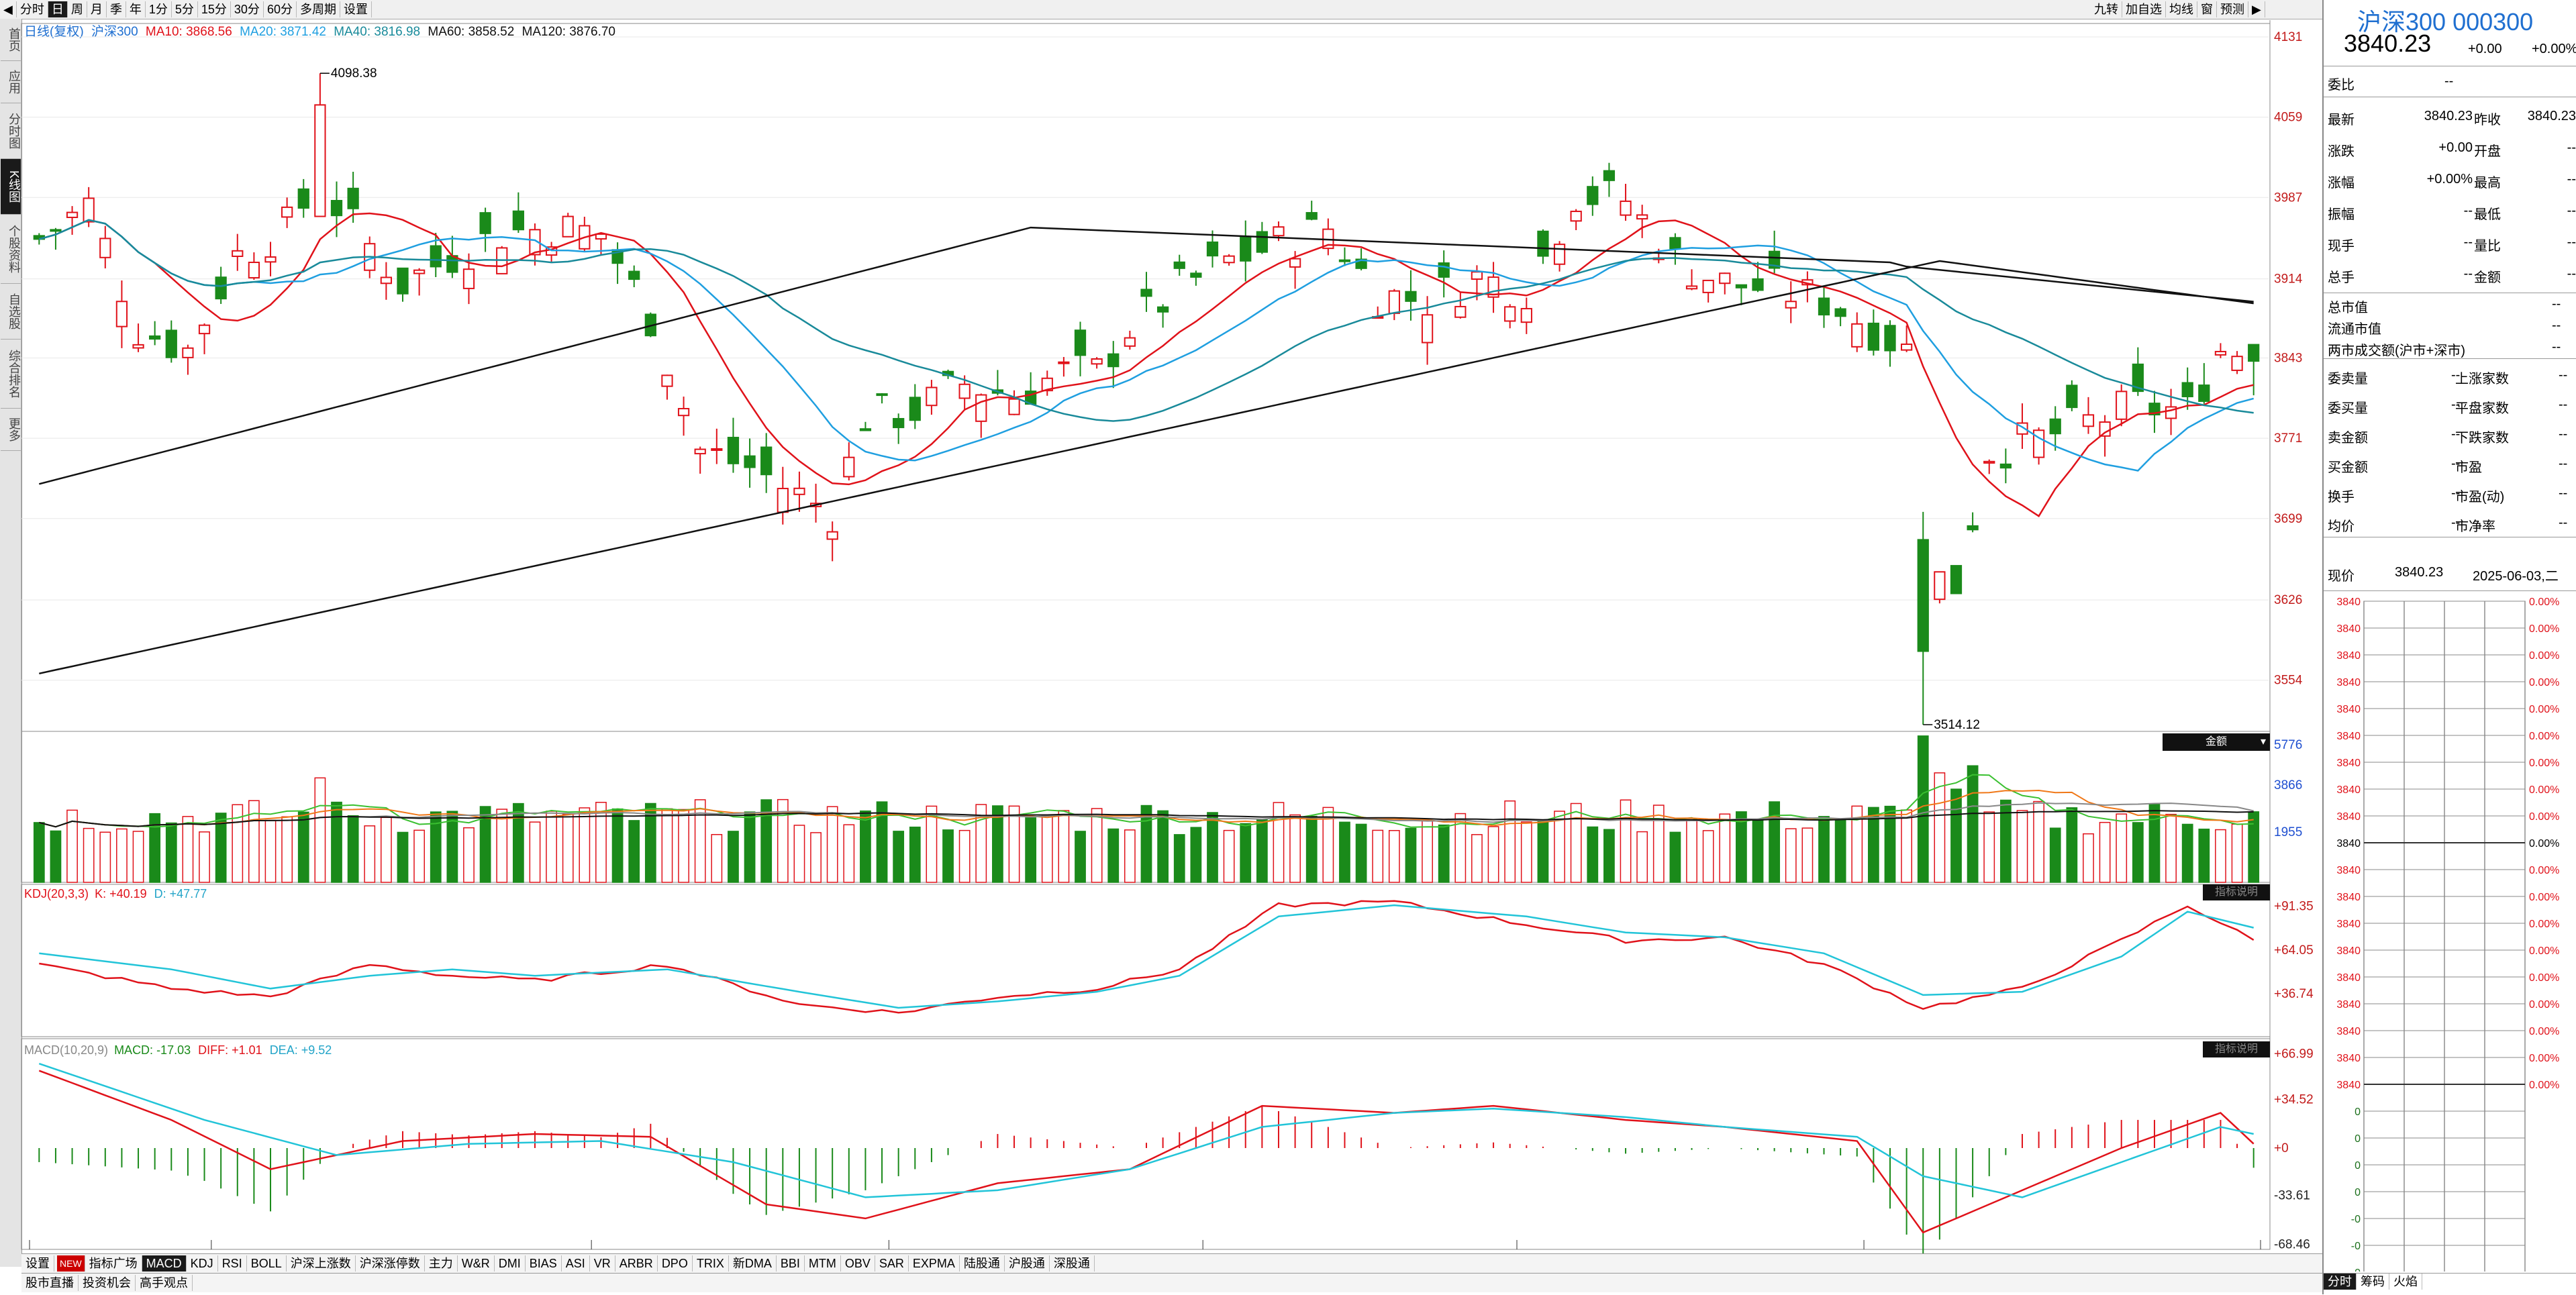  Describe the element at coordinates (858, 1263) in the screenshot. I see `indicator-tab-21: OBV` at that location.